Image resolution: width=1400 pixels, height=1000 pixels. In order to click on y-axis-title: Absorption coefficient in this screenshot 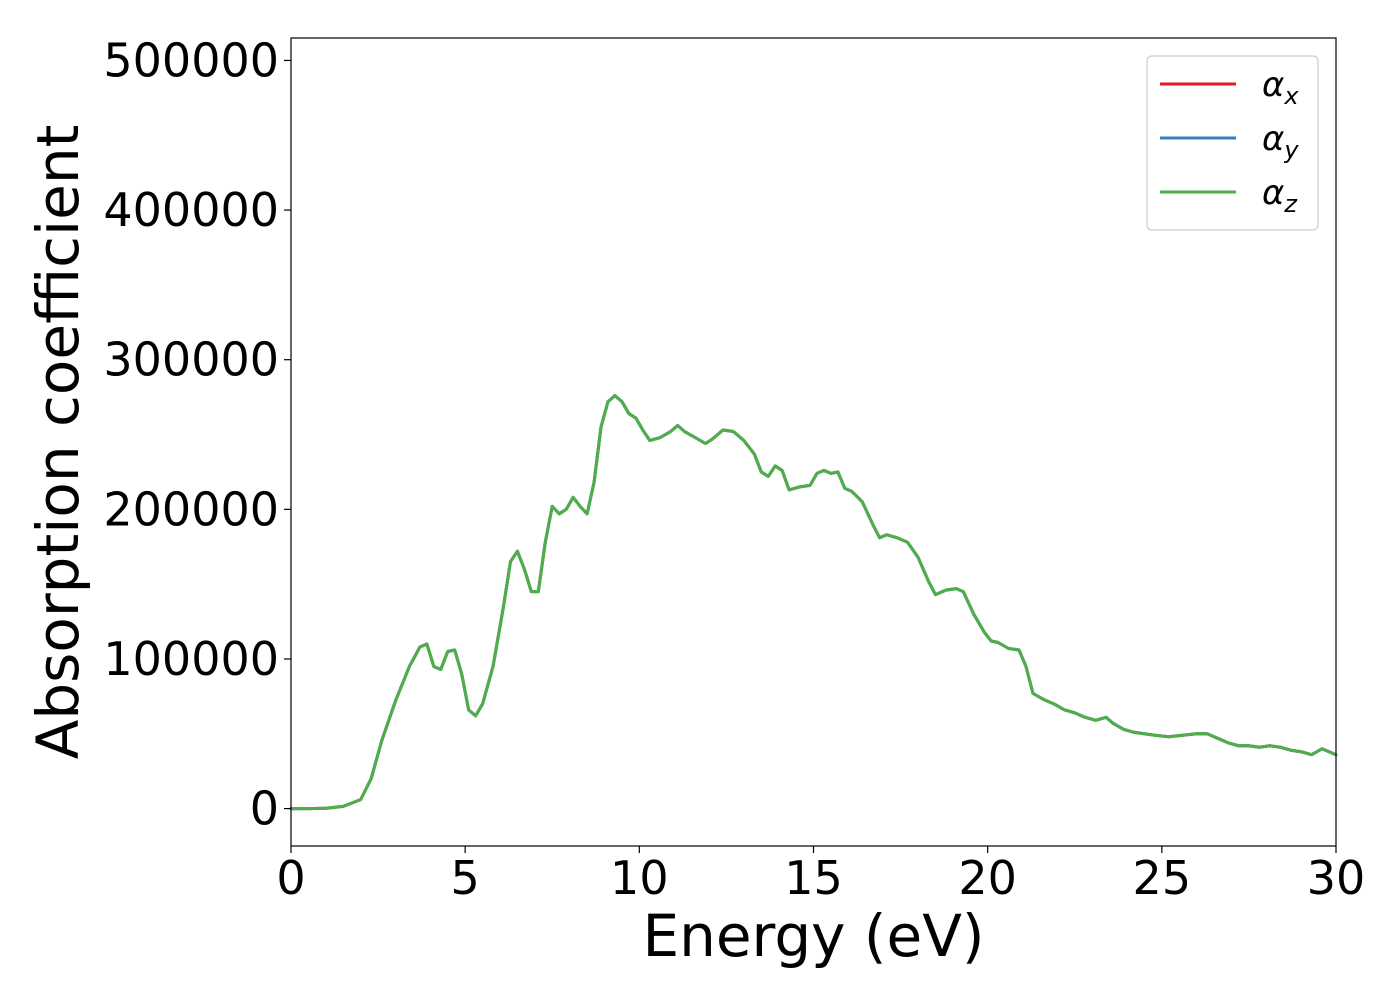, I will do `click(58, 442)`.